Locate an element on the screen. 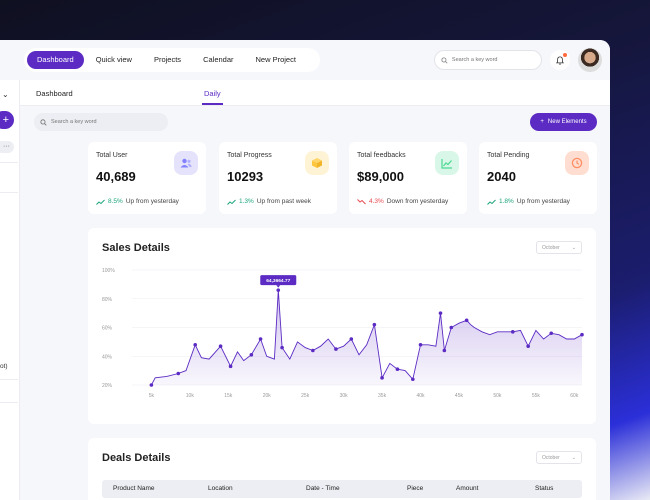 The height and width of the screenshot is (500, 650). x-tick-label: 60k is located at coordinates (574, 396).